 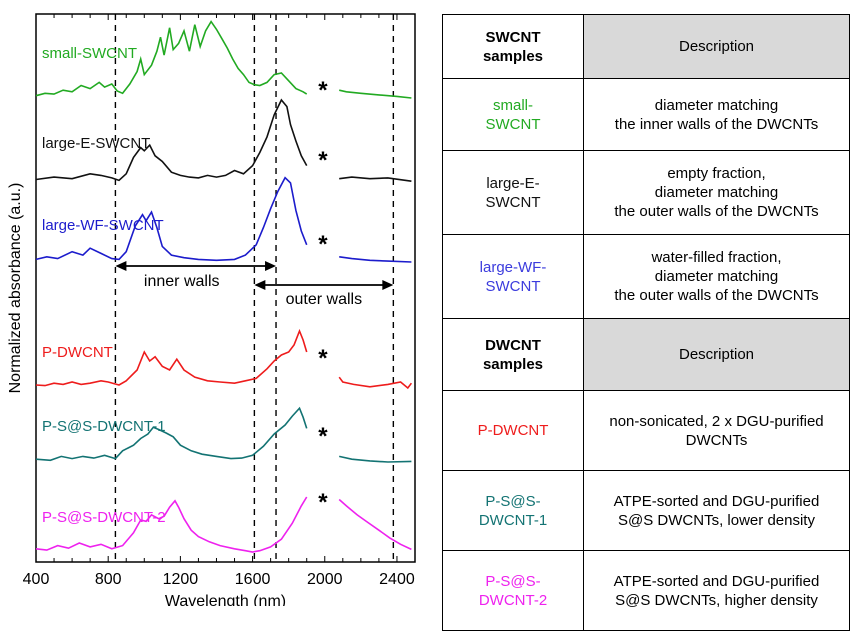 I want to click on series-label: P-DWCNT, so click(x=77, y=352).